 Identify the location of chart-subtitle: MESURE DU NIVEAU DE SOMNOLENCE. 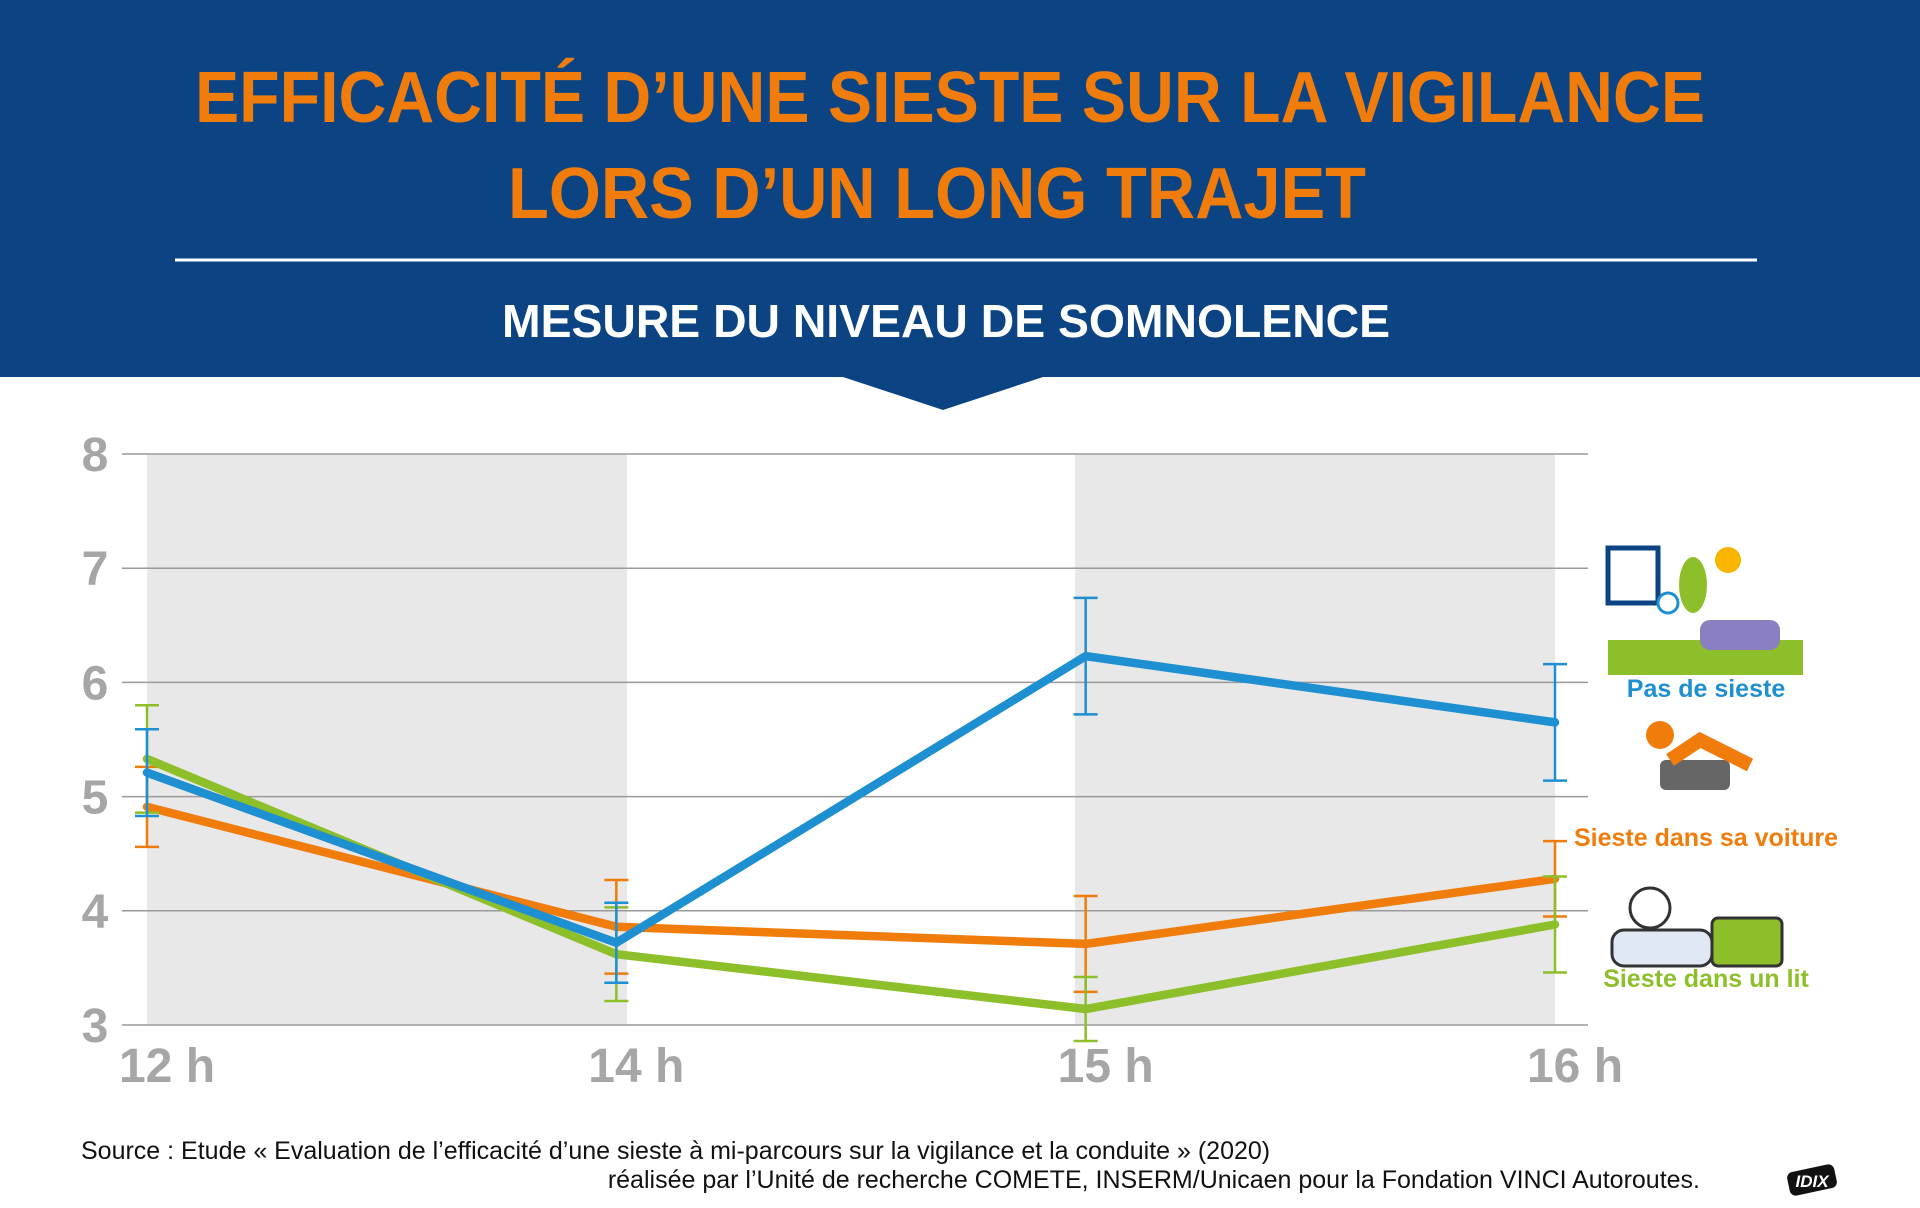
(946, 321).